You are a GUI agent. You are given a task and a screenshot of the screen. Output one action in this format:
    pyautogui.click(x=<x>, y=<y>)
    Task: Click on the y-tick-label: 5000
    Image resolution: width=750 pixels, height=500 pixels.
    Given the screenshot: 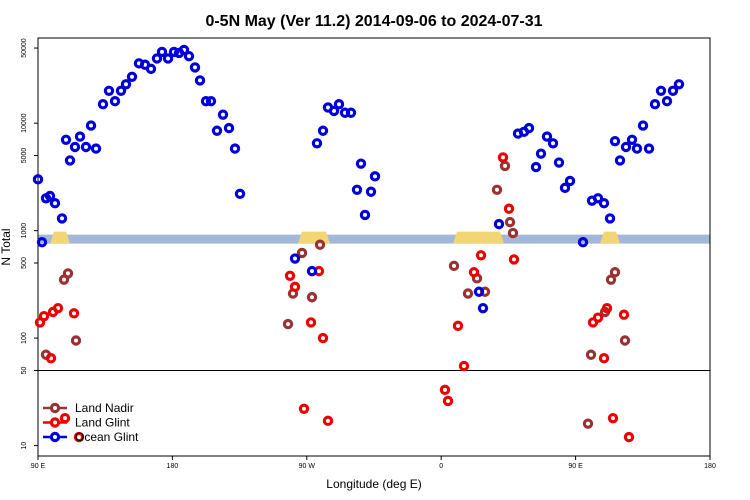 What is the action you would take?
    pyautogui.click(x=24, y=156)
    